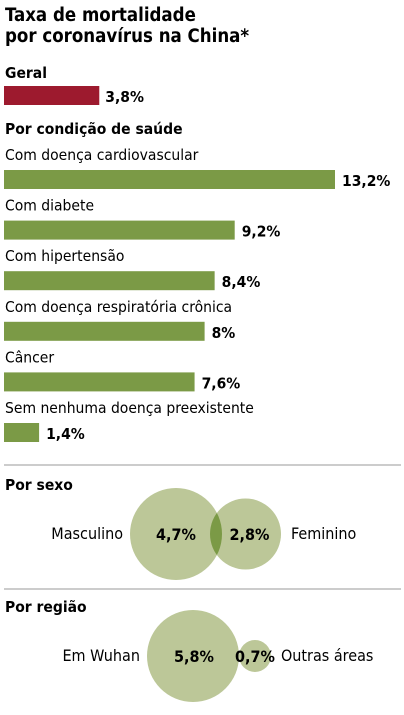 This screenshot has height=715, width=404. Describe the element at coordinates (49, 206) in the screenshot. I see `category-label: Com diabete` at that location.